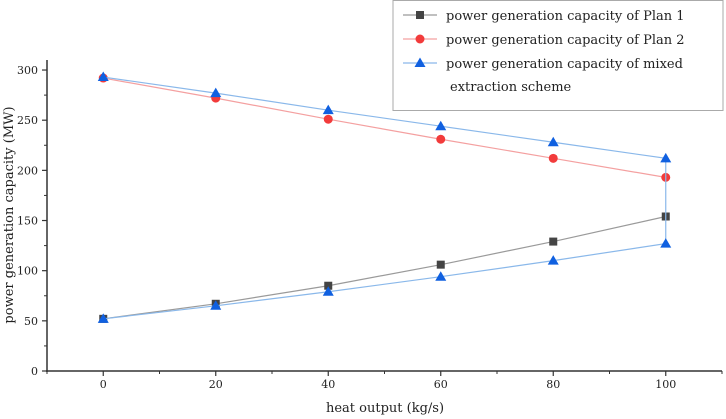 This screenshot has height=419, width=726. What do you see at coordinates (385, 408) in the screenshot?
I see `x-axis-label: heat output (kg/s)` at bounding box center [385, 408].